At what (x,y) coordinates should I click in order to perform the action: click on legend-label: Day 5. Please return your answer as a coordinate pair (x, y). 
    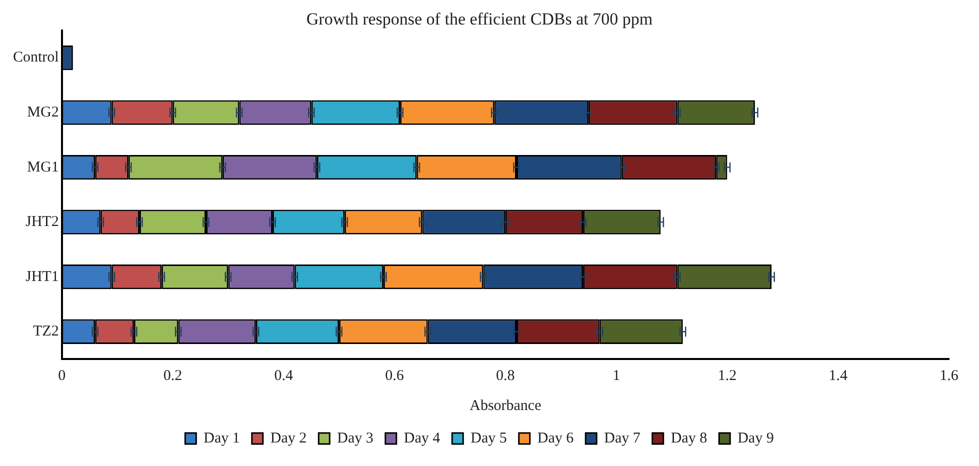
    Looking at the image, I should click on (488, 438).